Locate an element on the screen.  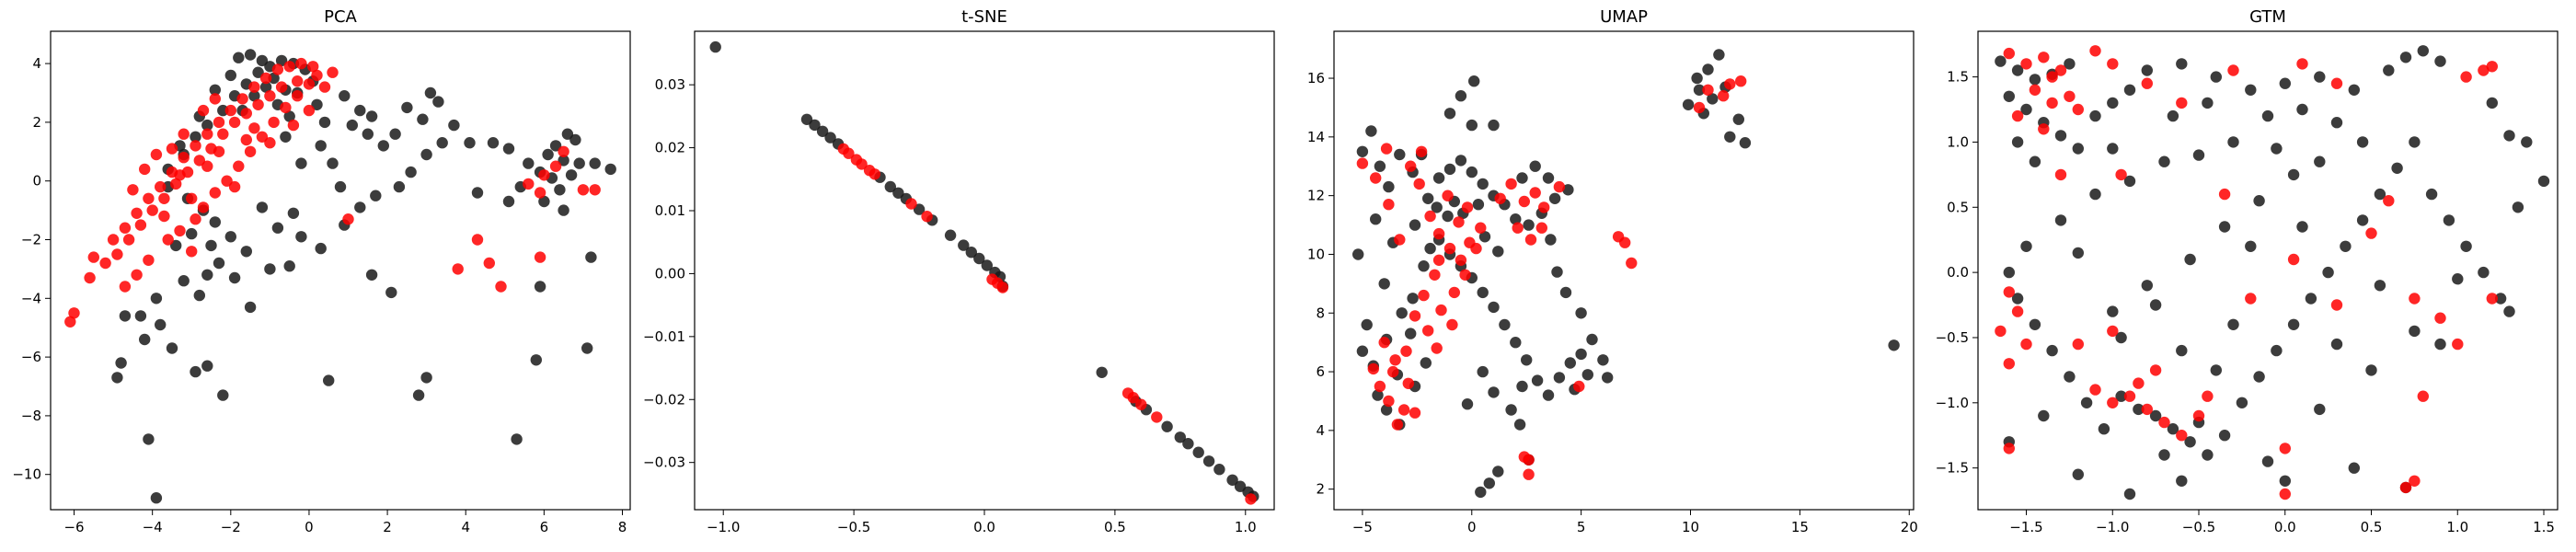
x-tick-label: 1.0 is located at coordinates (1246, 527).